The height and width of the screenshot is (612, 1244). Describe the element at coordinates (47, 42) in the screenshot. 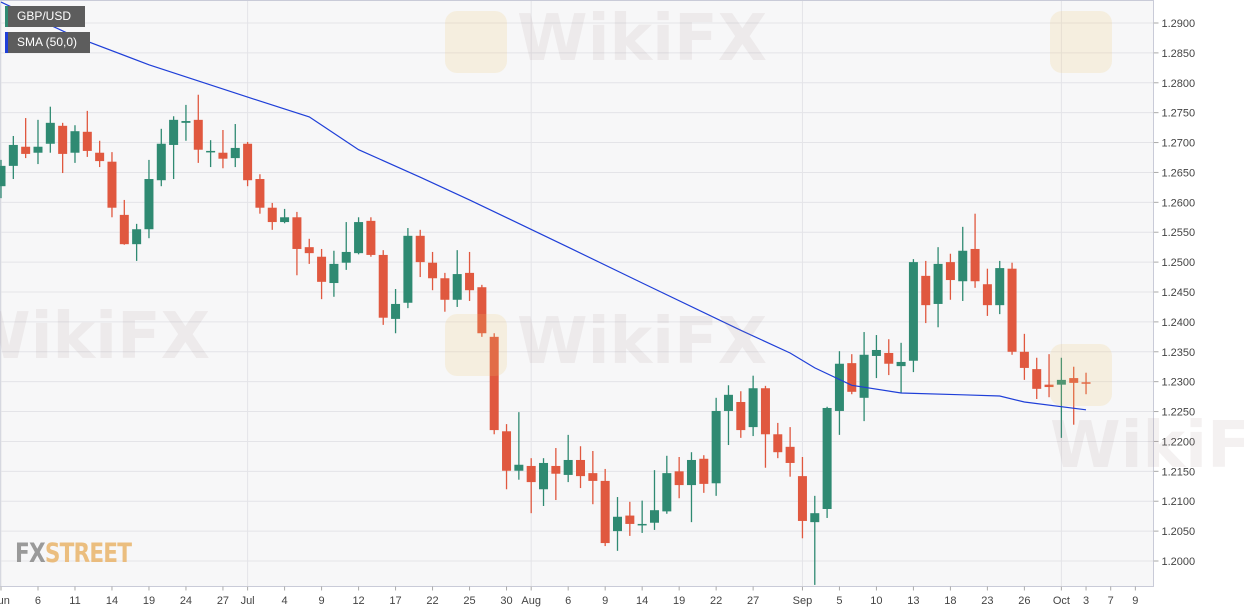

I see `legend-sma: SMA (50,0)` at that location.